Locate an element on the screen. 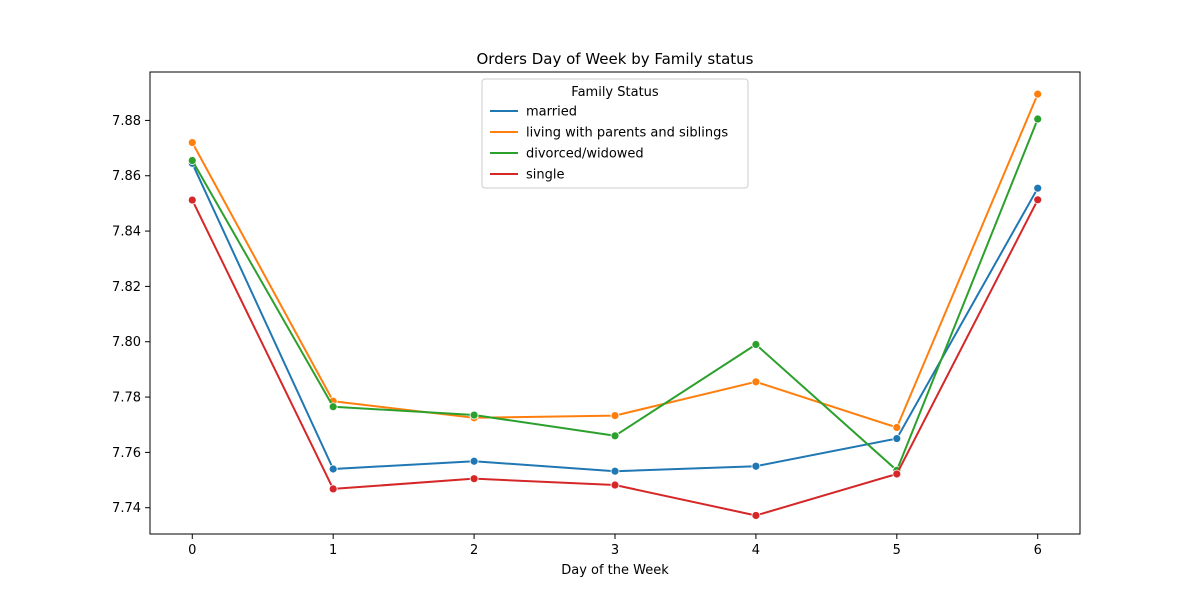 The height and width of the screenshot is (600, 1200). x-tick-label: 6 is located at coordinates (1038, 550).